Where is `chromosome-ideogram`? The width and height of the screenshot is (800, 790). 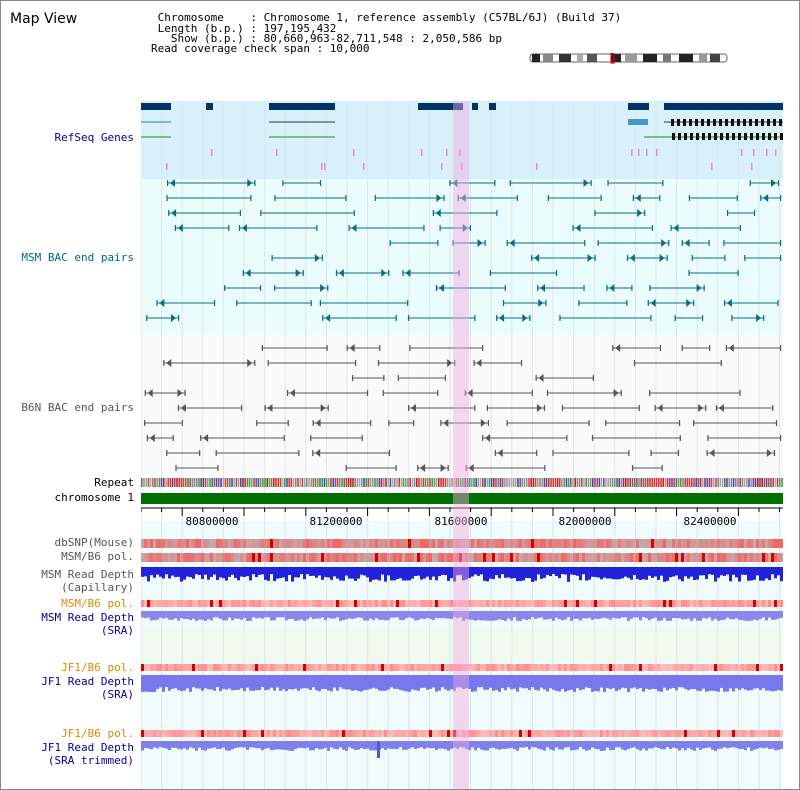
chromosome-ideogram is located at coordinates (629, 59).